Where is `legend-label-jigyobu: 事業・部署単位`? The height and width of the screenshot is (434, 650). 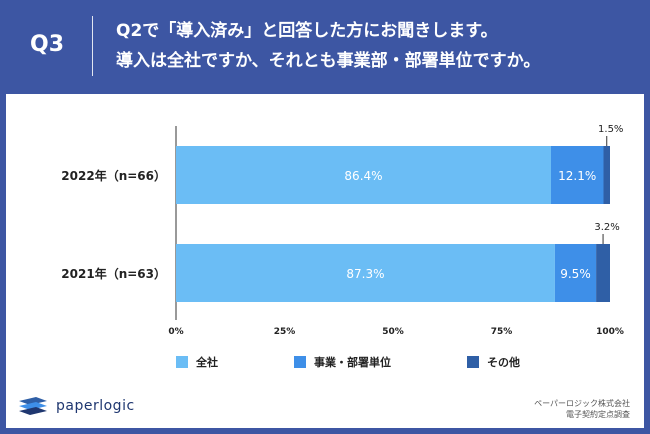 legend-label-jigyobu: 事業・部署単位 is located at coordinates (352, 362).